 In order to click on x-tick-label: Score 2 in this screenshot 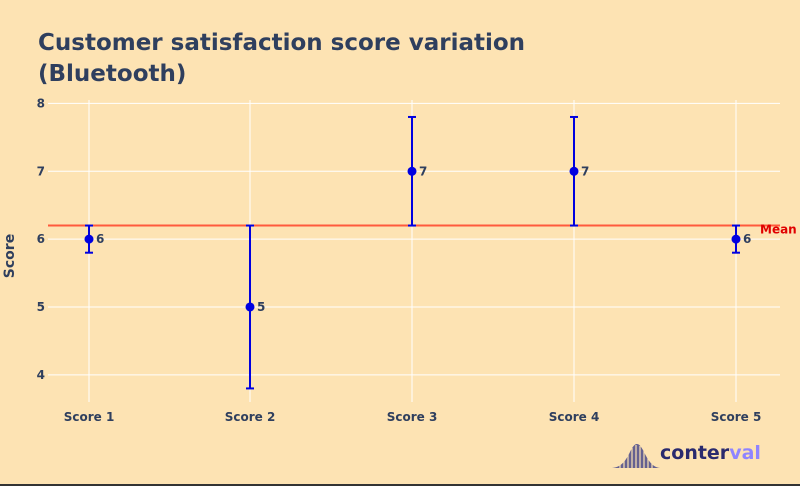, I will do `click(250, 417)`.